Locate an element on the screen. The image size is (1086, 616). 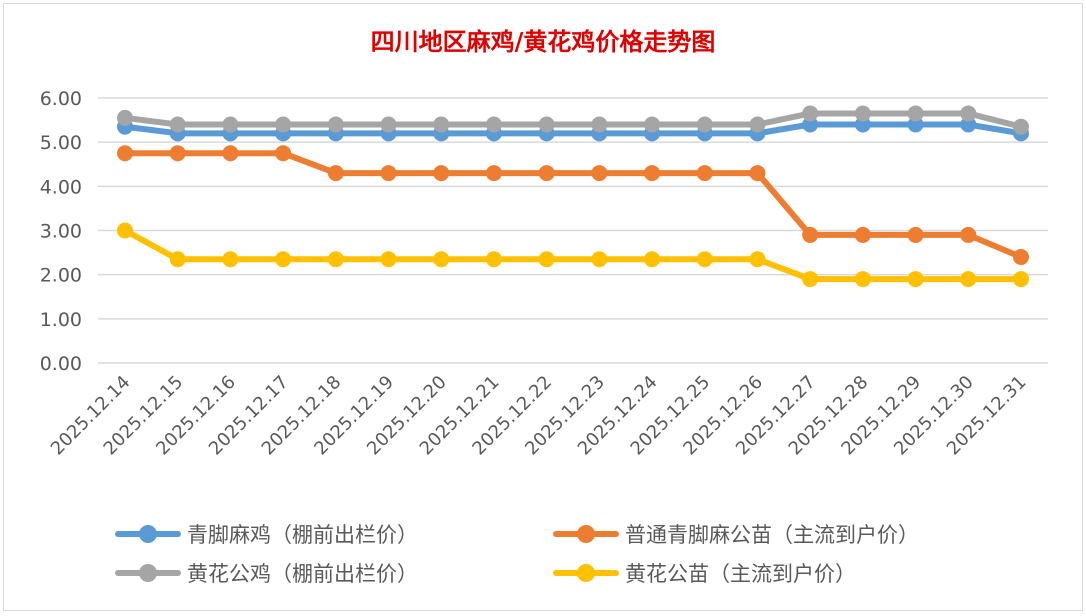
y-tick-label: 1.00 is located at coordinates (61, 320).